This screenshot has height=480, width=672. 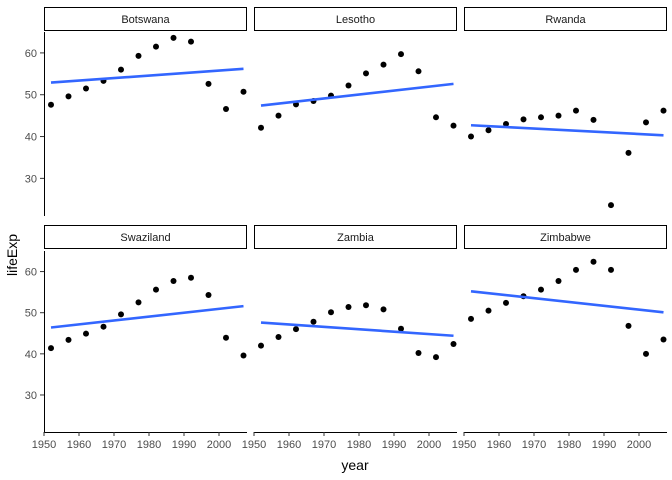 What do you see at coordinates (355, 69) in the screenshot?
I see `facet-panel: Lesotho` at bounding box center [355, 69].